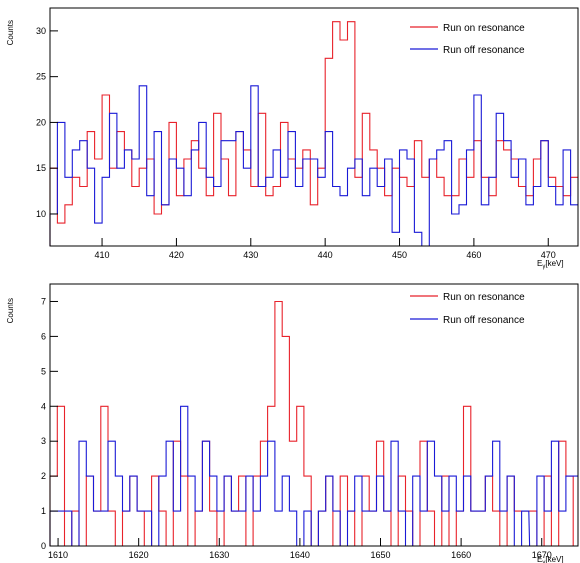 The image size is (580, 563). I want to click on top-x-axis-label-sub: γ, so click(543, 267).